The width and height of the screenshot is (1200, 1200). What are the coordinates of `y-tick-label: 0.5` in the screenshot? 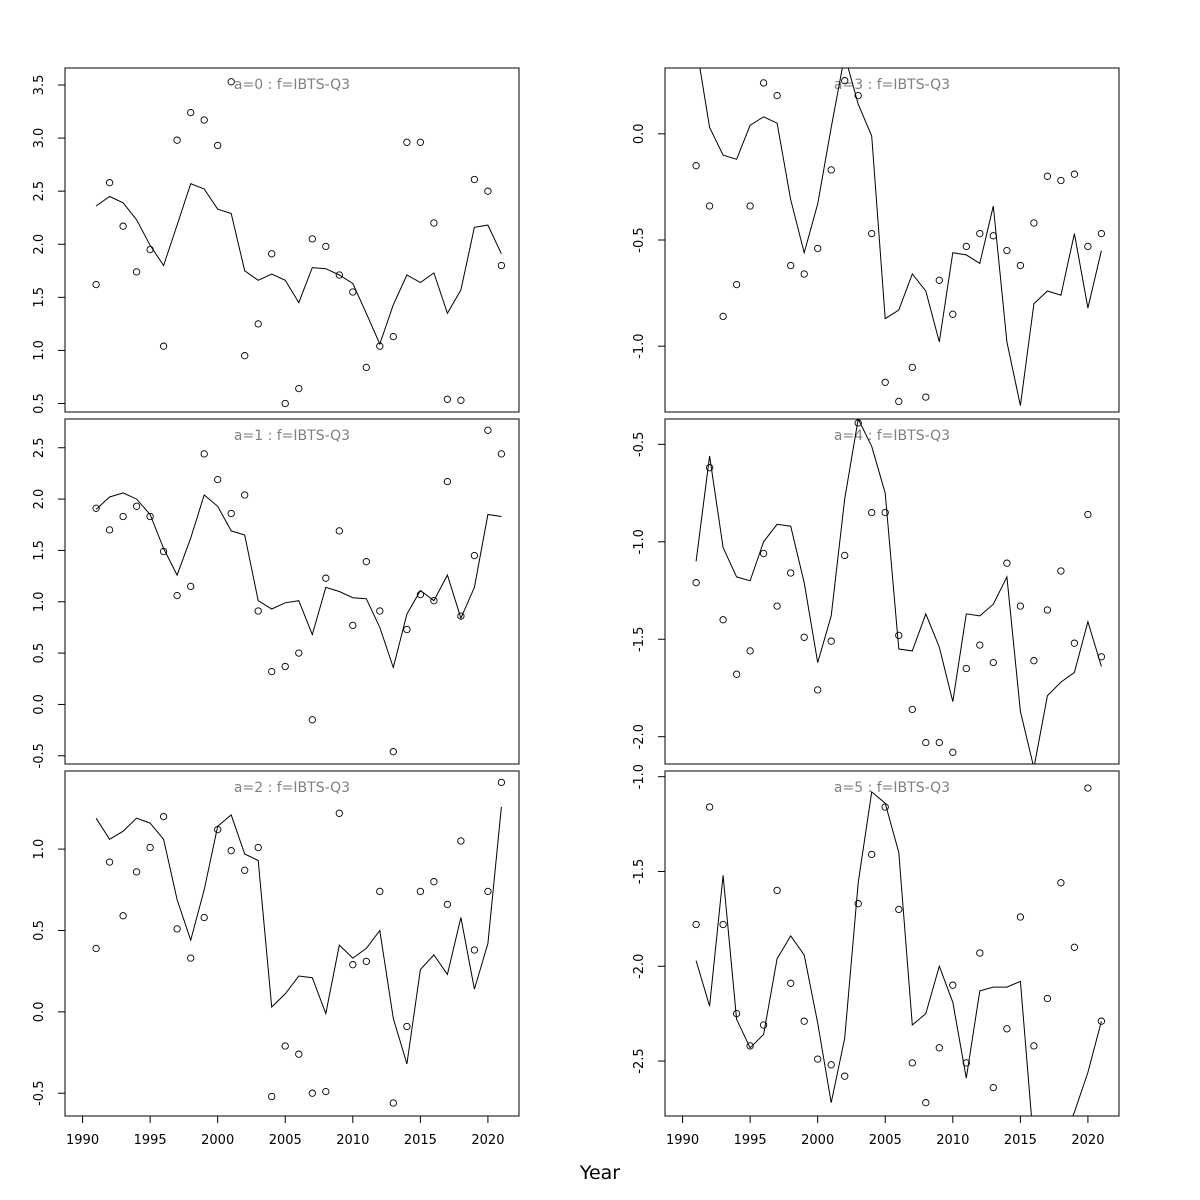 It's located at (39, 653).